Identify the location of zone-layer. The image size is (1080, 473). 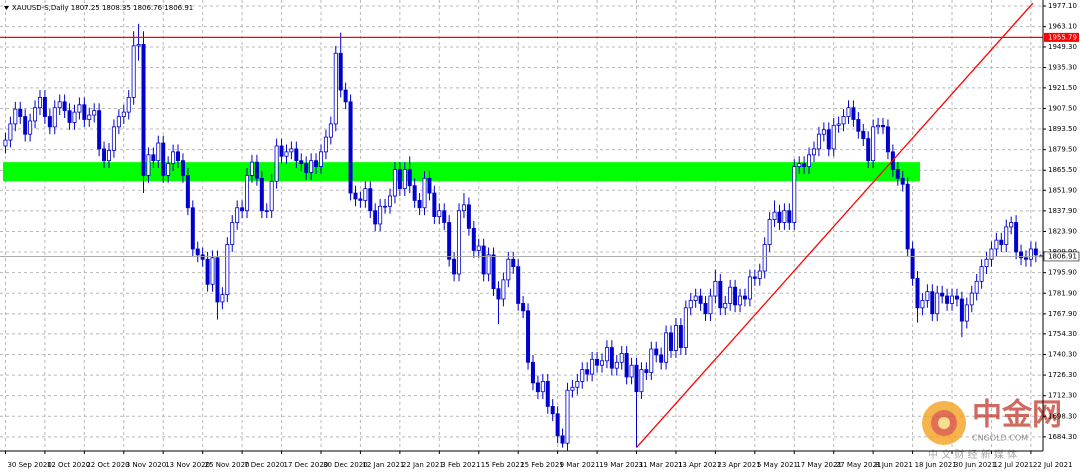
(461, 172).